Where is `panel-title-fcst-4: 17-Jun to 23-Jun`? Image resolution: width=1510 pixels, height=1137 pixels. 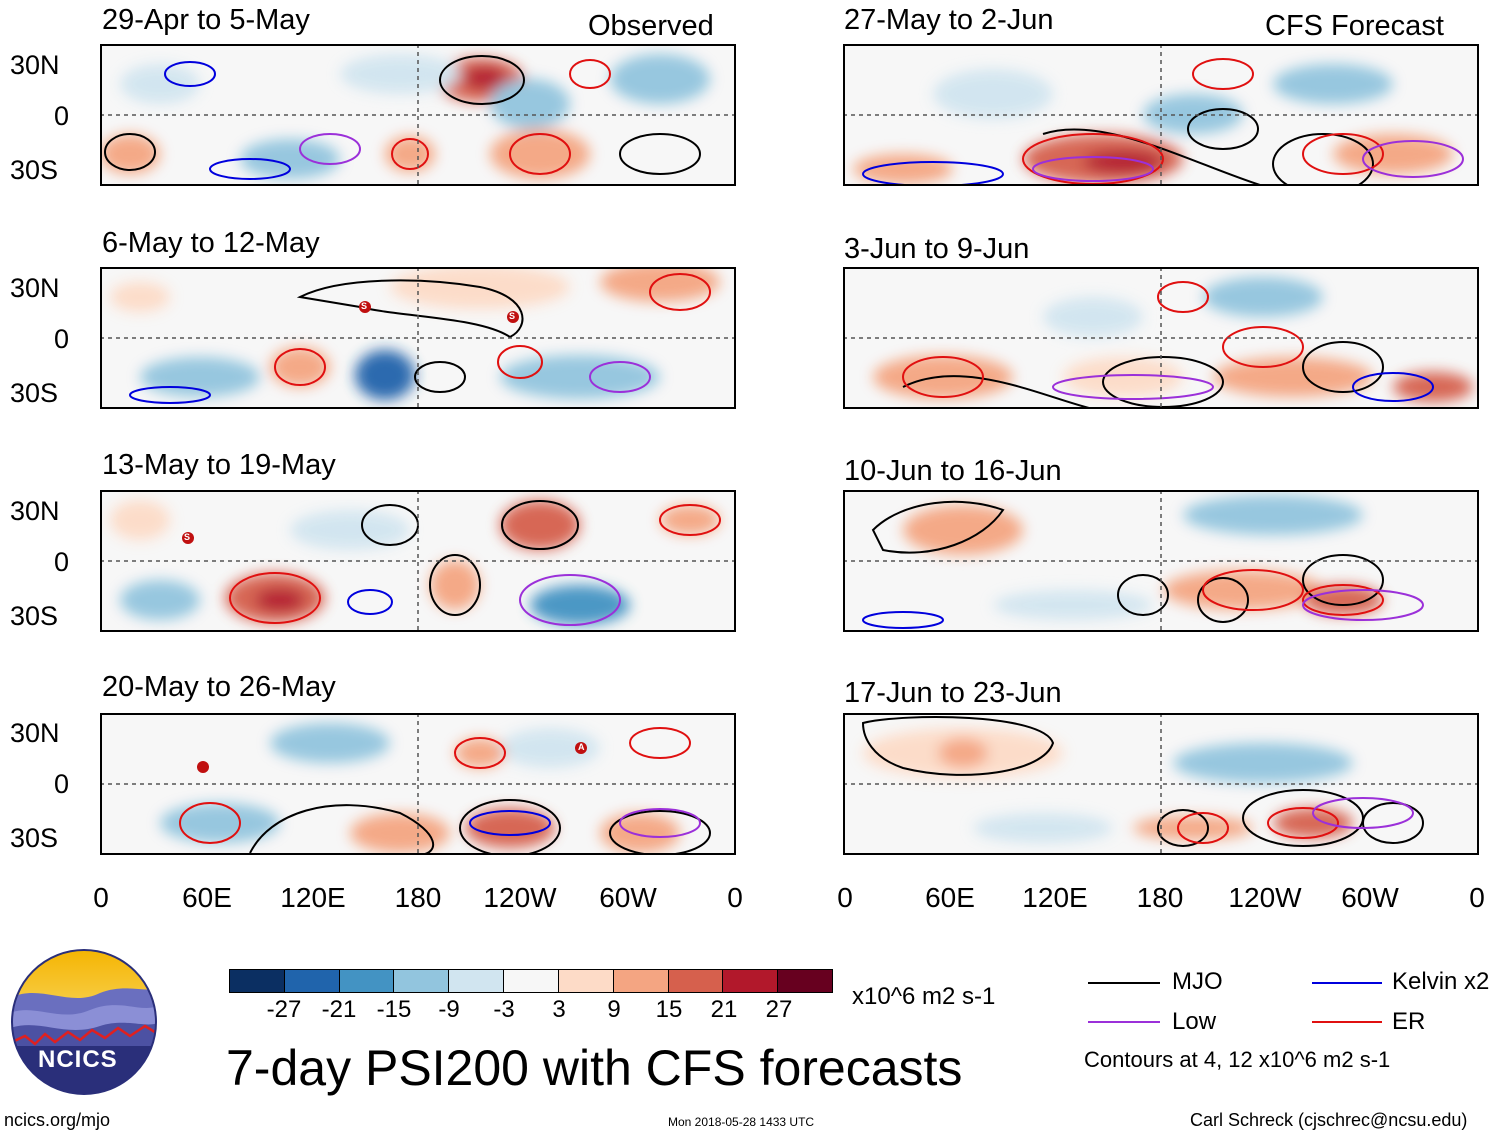
panel-title-fcst-4: 17-Jun to 23-Jun is located at coordinates (953, 693).